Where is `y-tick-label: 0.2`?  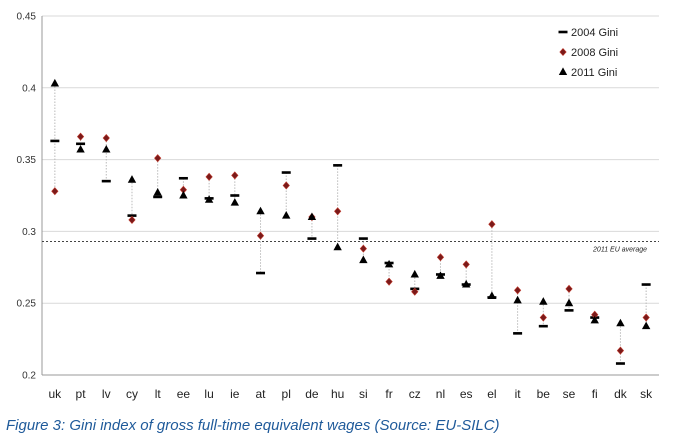
y-tick-label: 0.2 is located at coordinates (29, 376).